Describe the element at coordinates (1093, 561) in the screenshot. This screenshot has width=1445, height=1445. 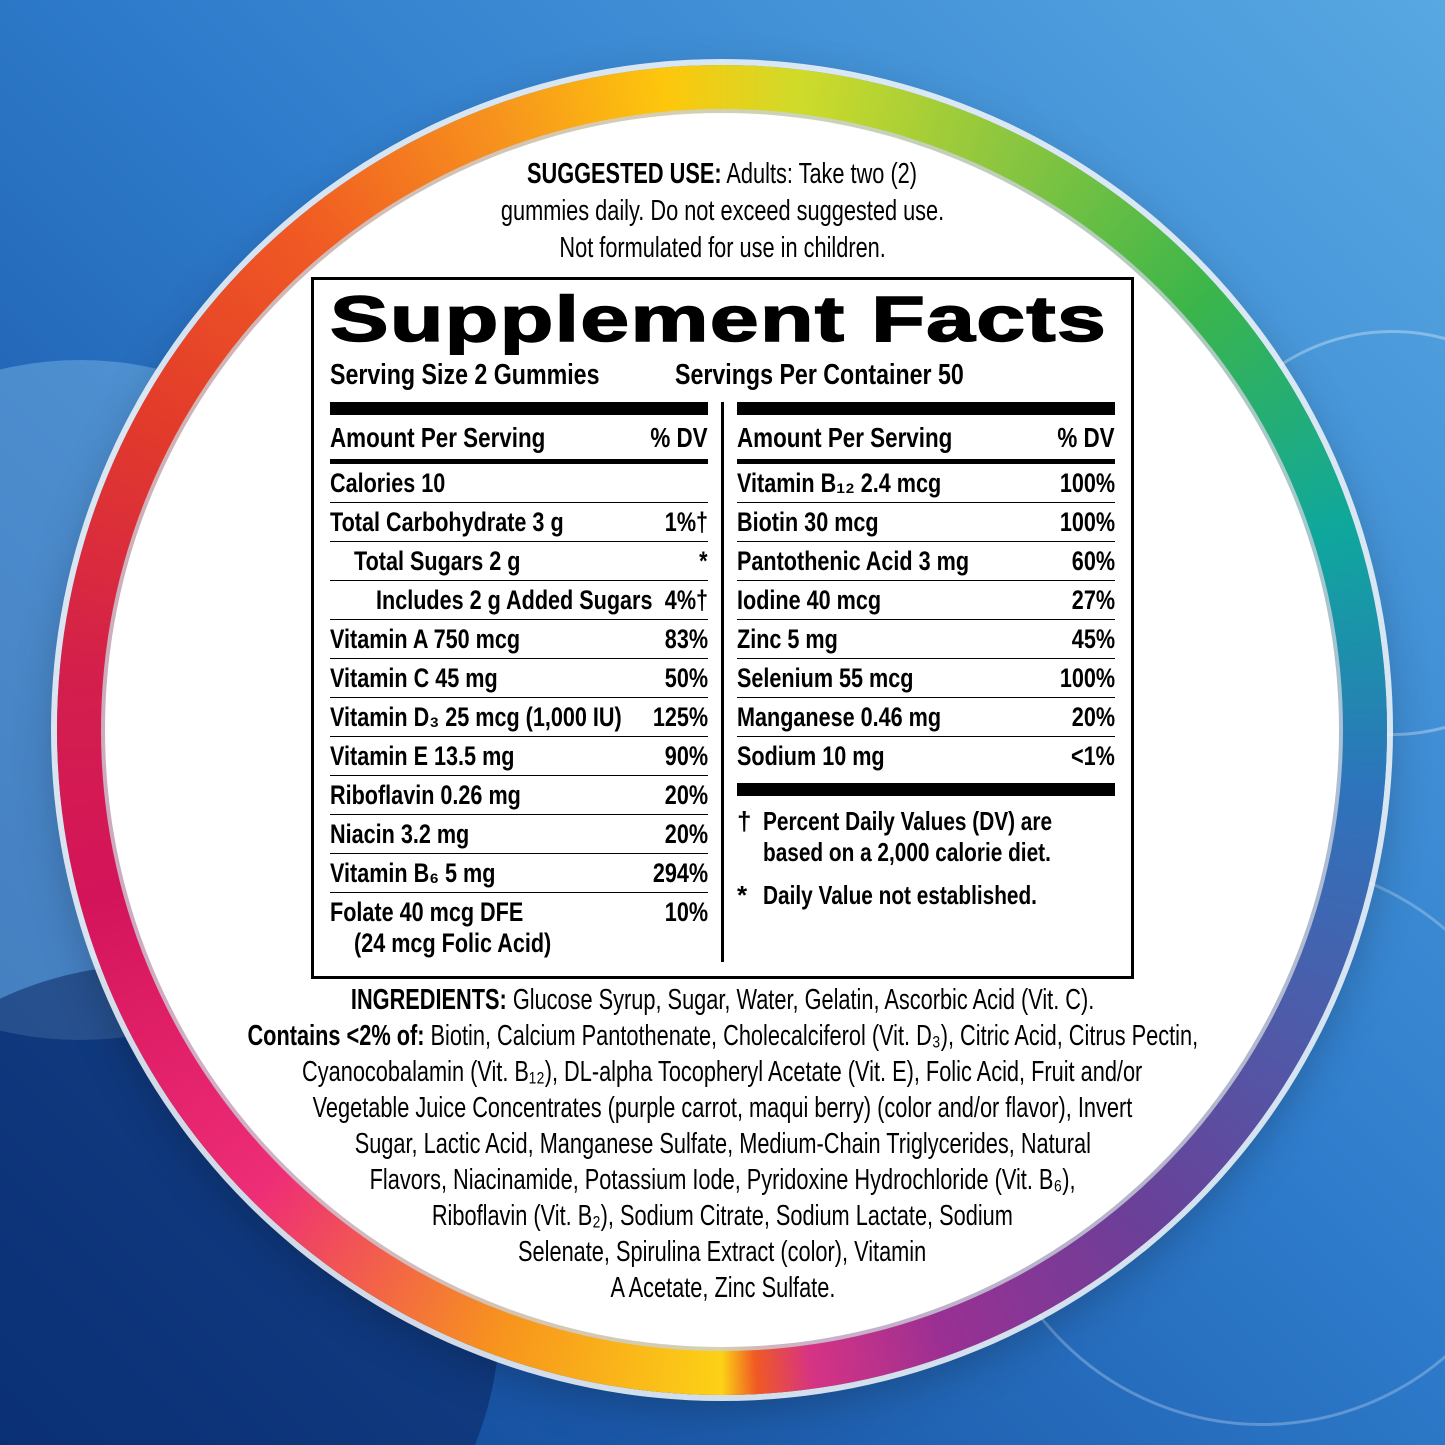
I see `nutrient-dv-text: 60%` at that location.